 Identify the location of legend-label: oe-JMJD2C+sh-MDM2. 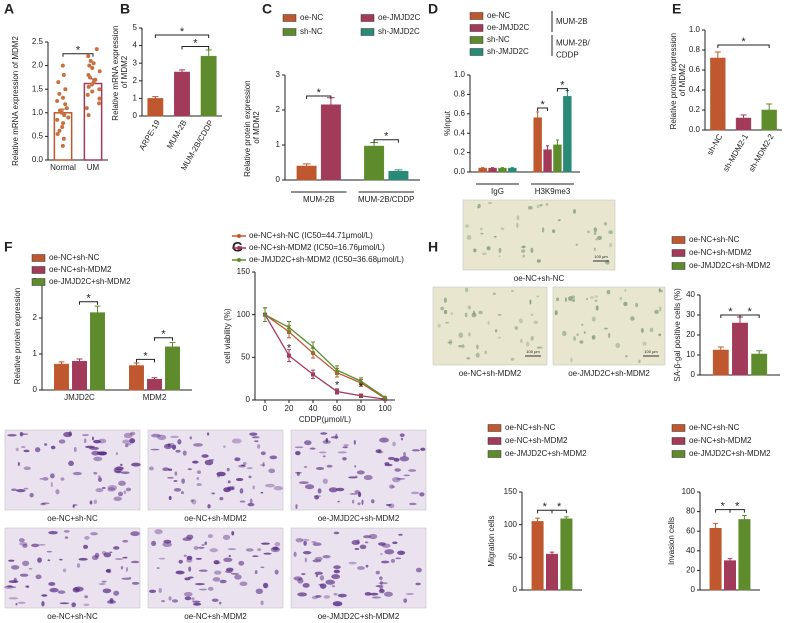
(90, 281).